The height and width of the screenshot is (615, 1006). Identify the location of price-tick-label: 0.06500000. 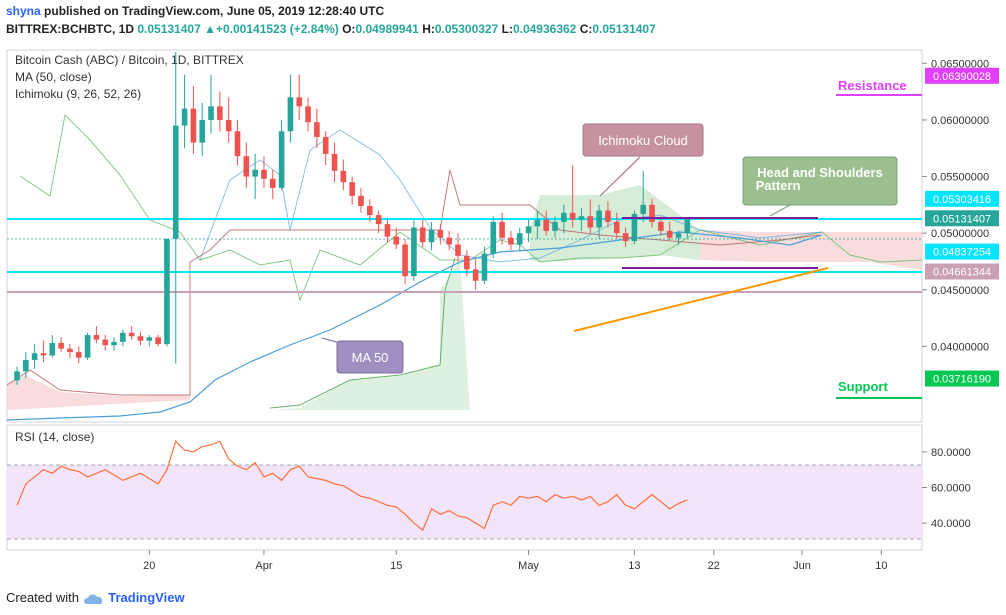
(960, 64).